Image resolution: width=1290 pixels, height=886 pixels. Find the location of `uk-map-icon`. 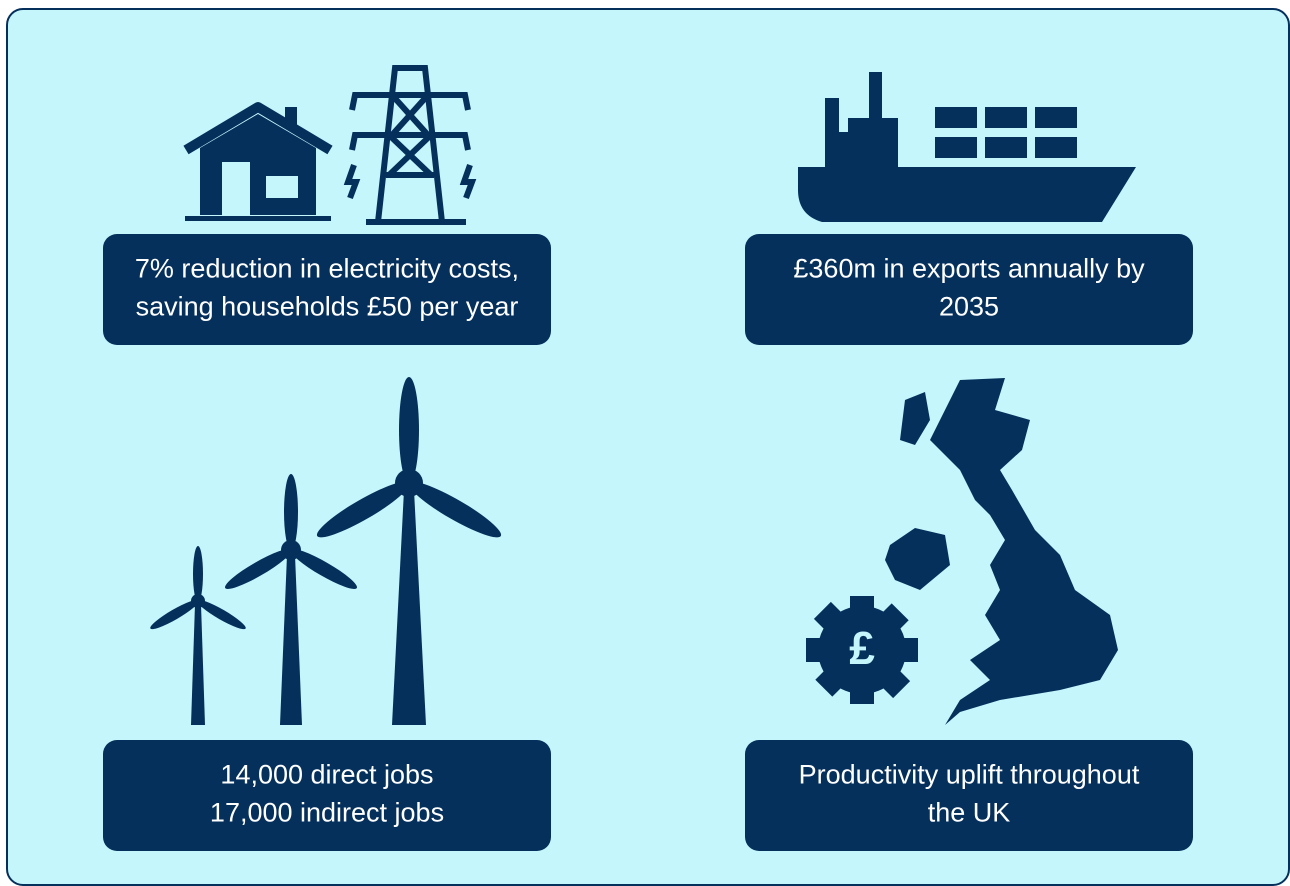

uk-map-icon is located at coordinates (1001, 551).